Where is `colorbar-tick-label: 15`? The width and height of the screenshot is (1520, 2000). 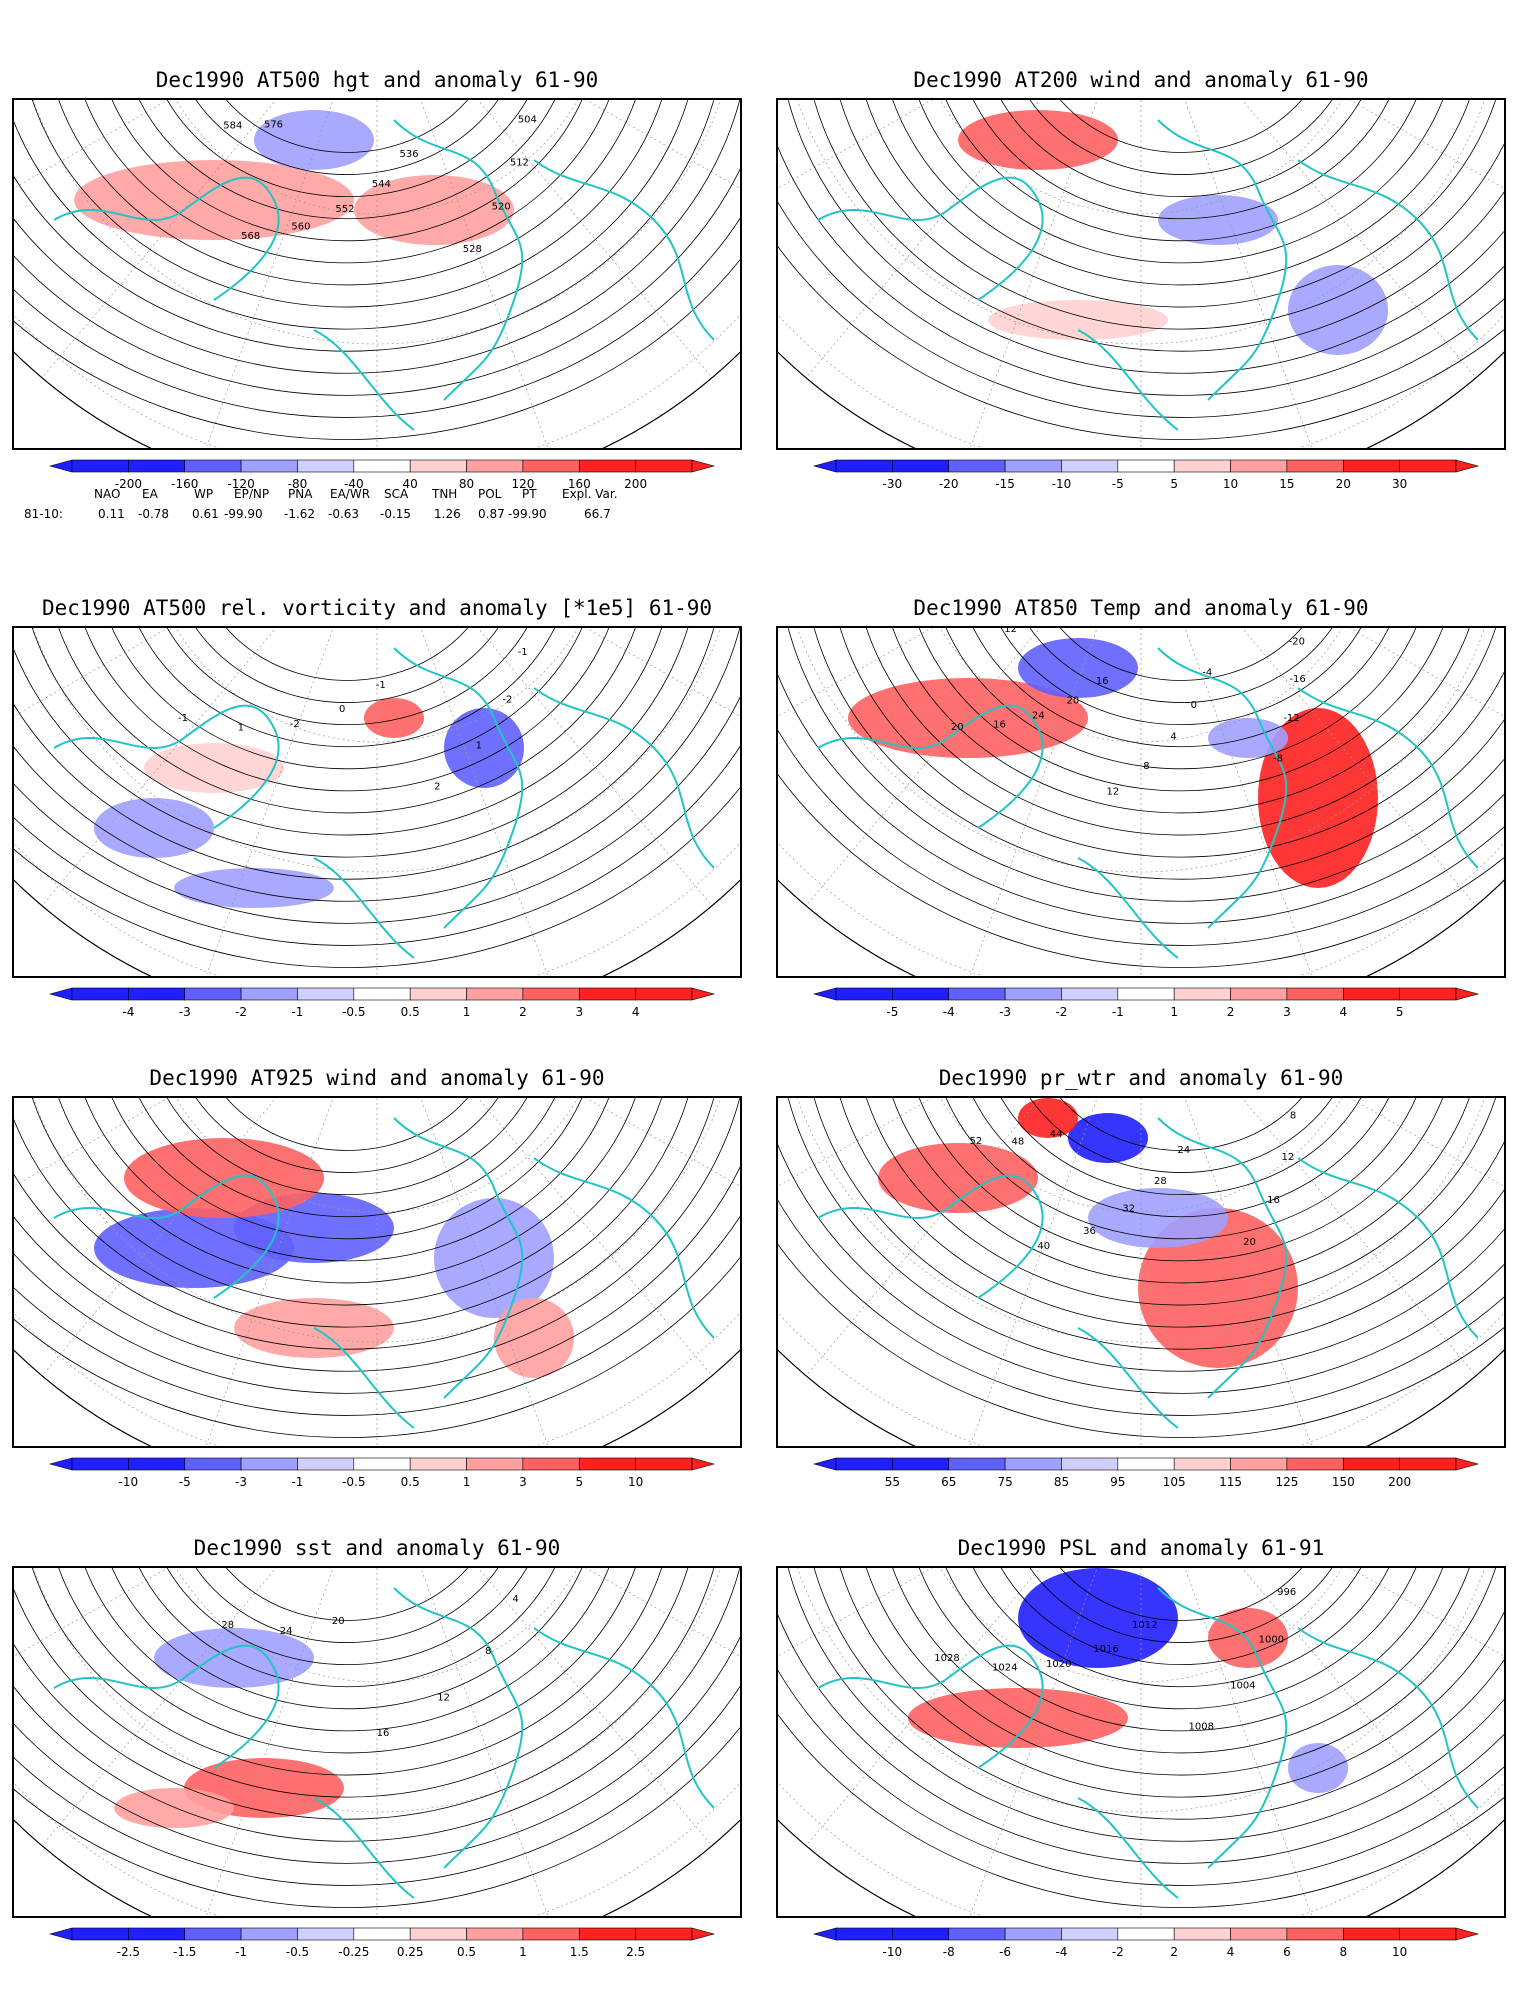
colorbar-tick-label: 15 is located at coordinates (1286, 484).